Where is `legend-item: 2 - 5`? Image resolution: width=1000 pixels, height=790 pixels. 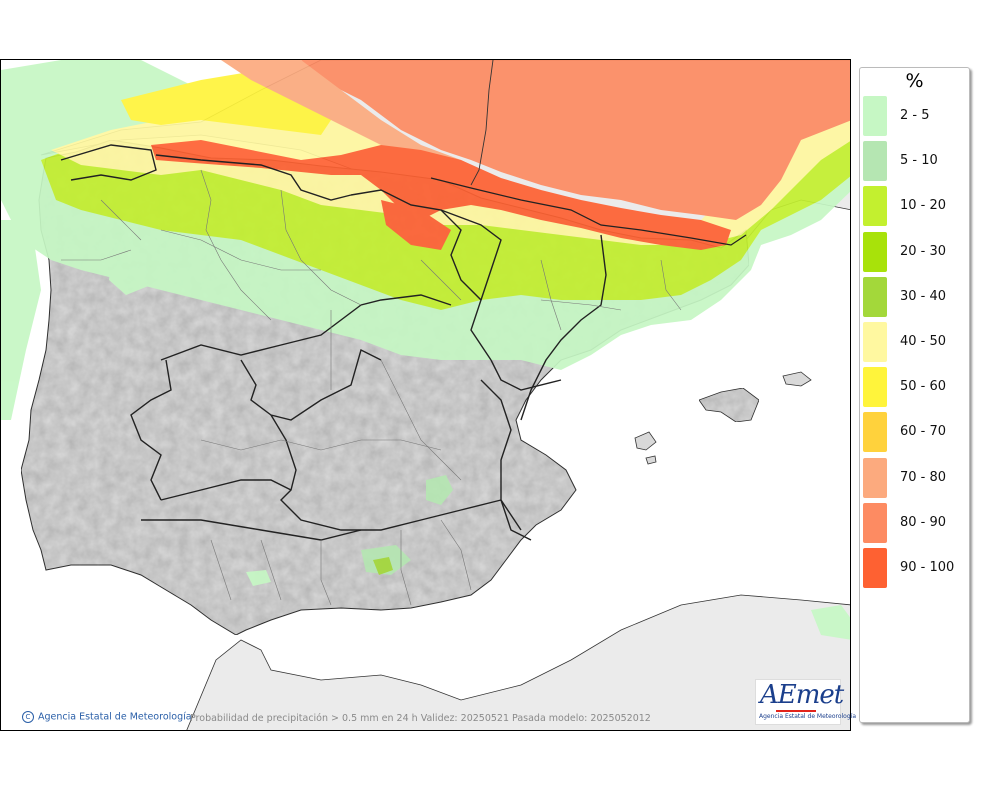
legend-item: 2 - 5 is located at coordinates (916, 117).